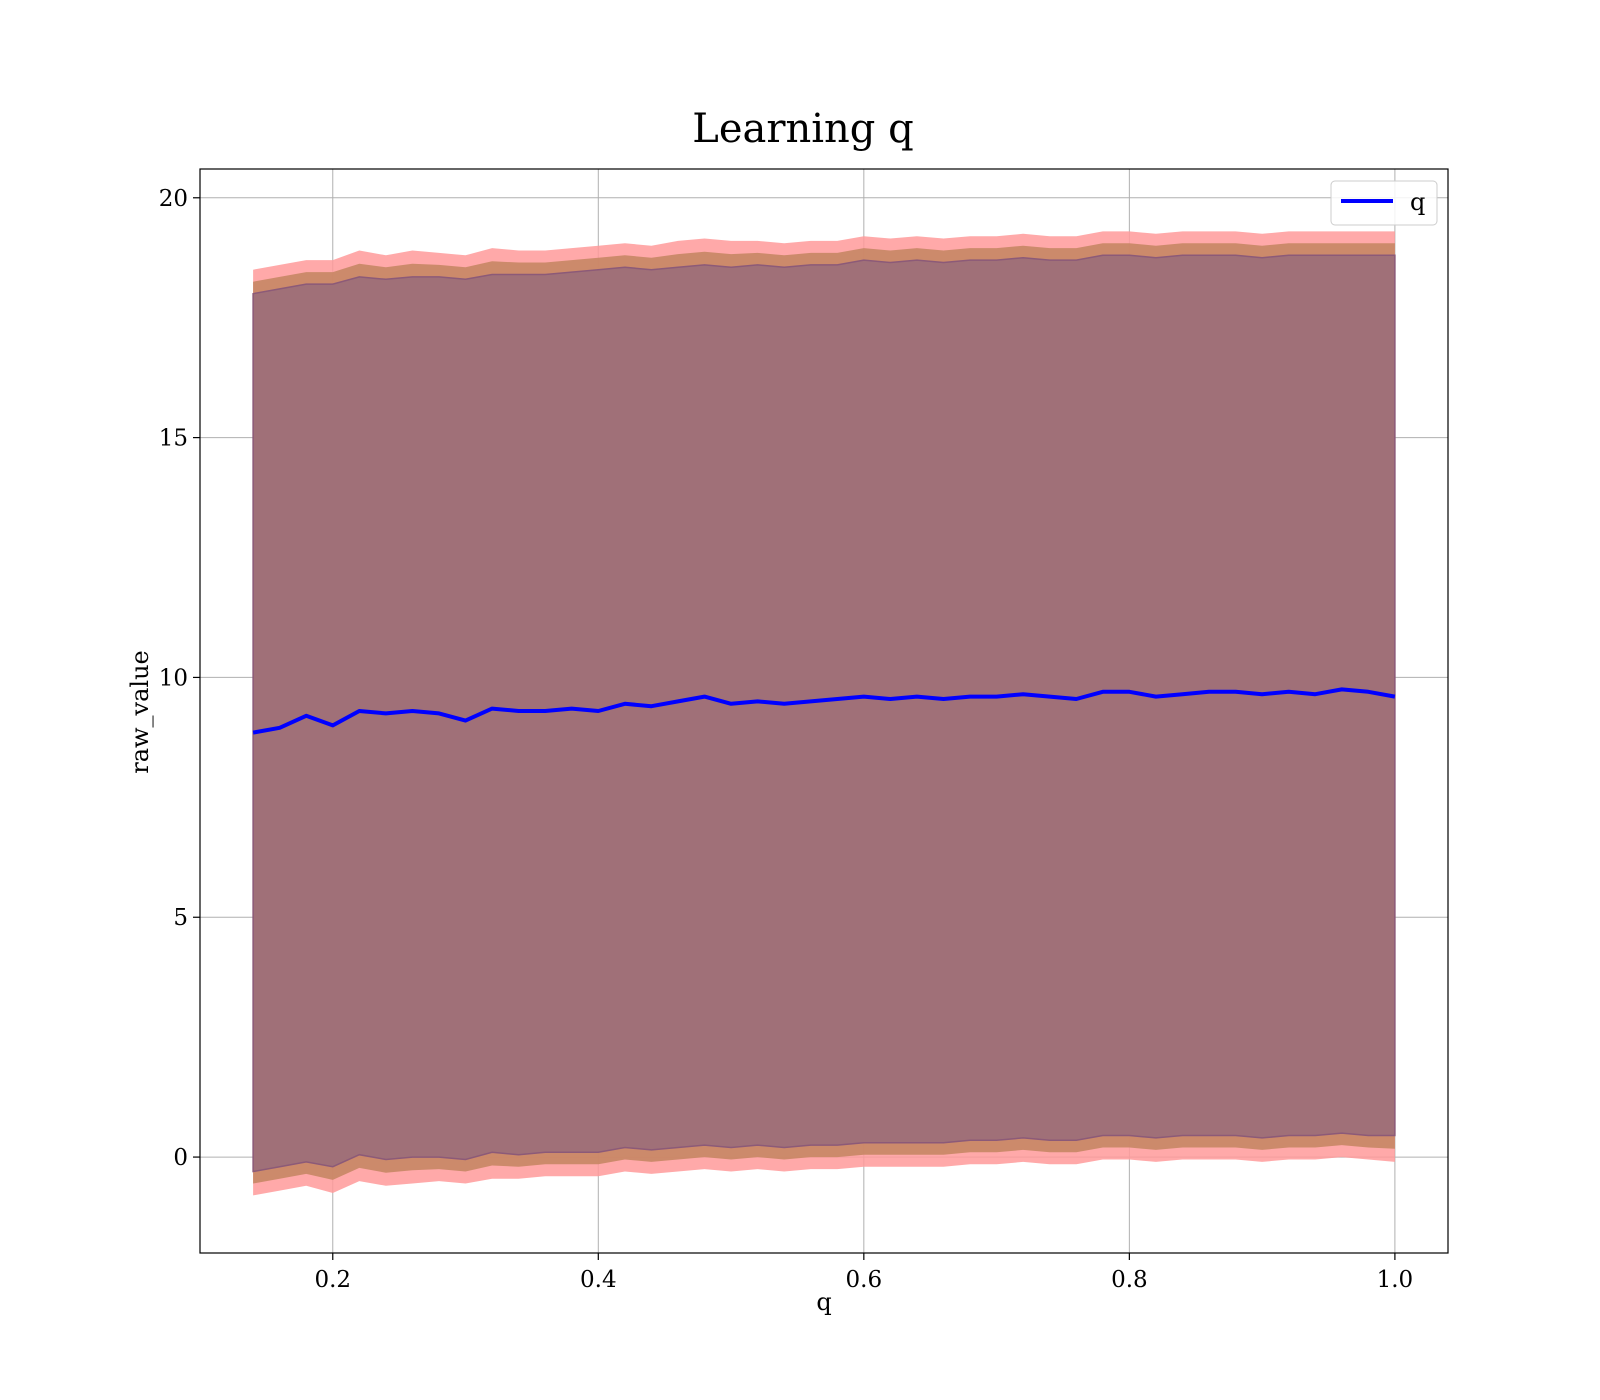 The height and width of the screenshot is (1400, 1600). I want to click on y-tick-label: 10, so click(173, 678).